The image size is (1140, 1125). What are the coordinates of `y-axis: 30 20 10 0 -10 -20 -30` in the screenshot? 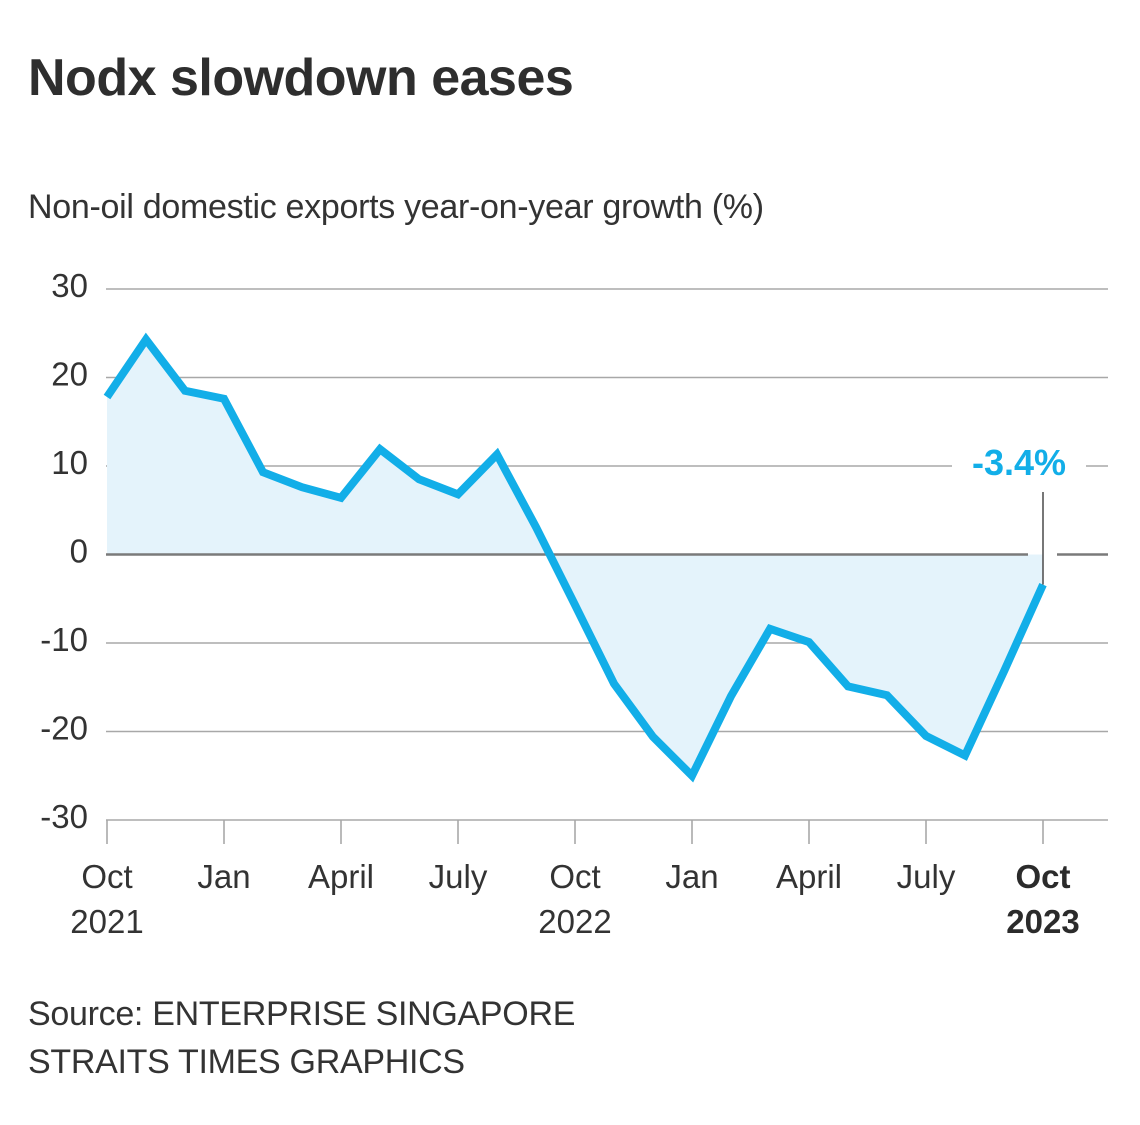 It's located at (64, 551).